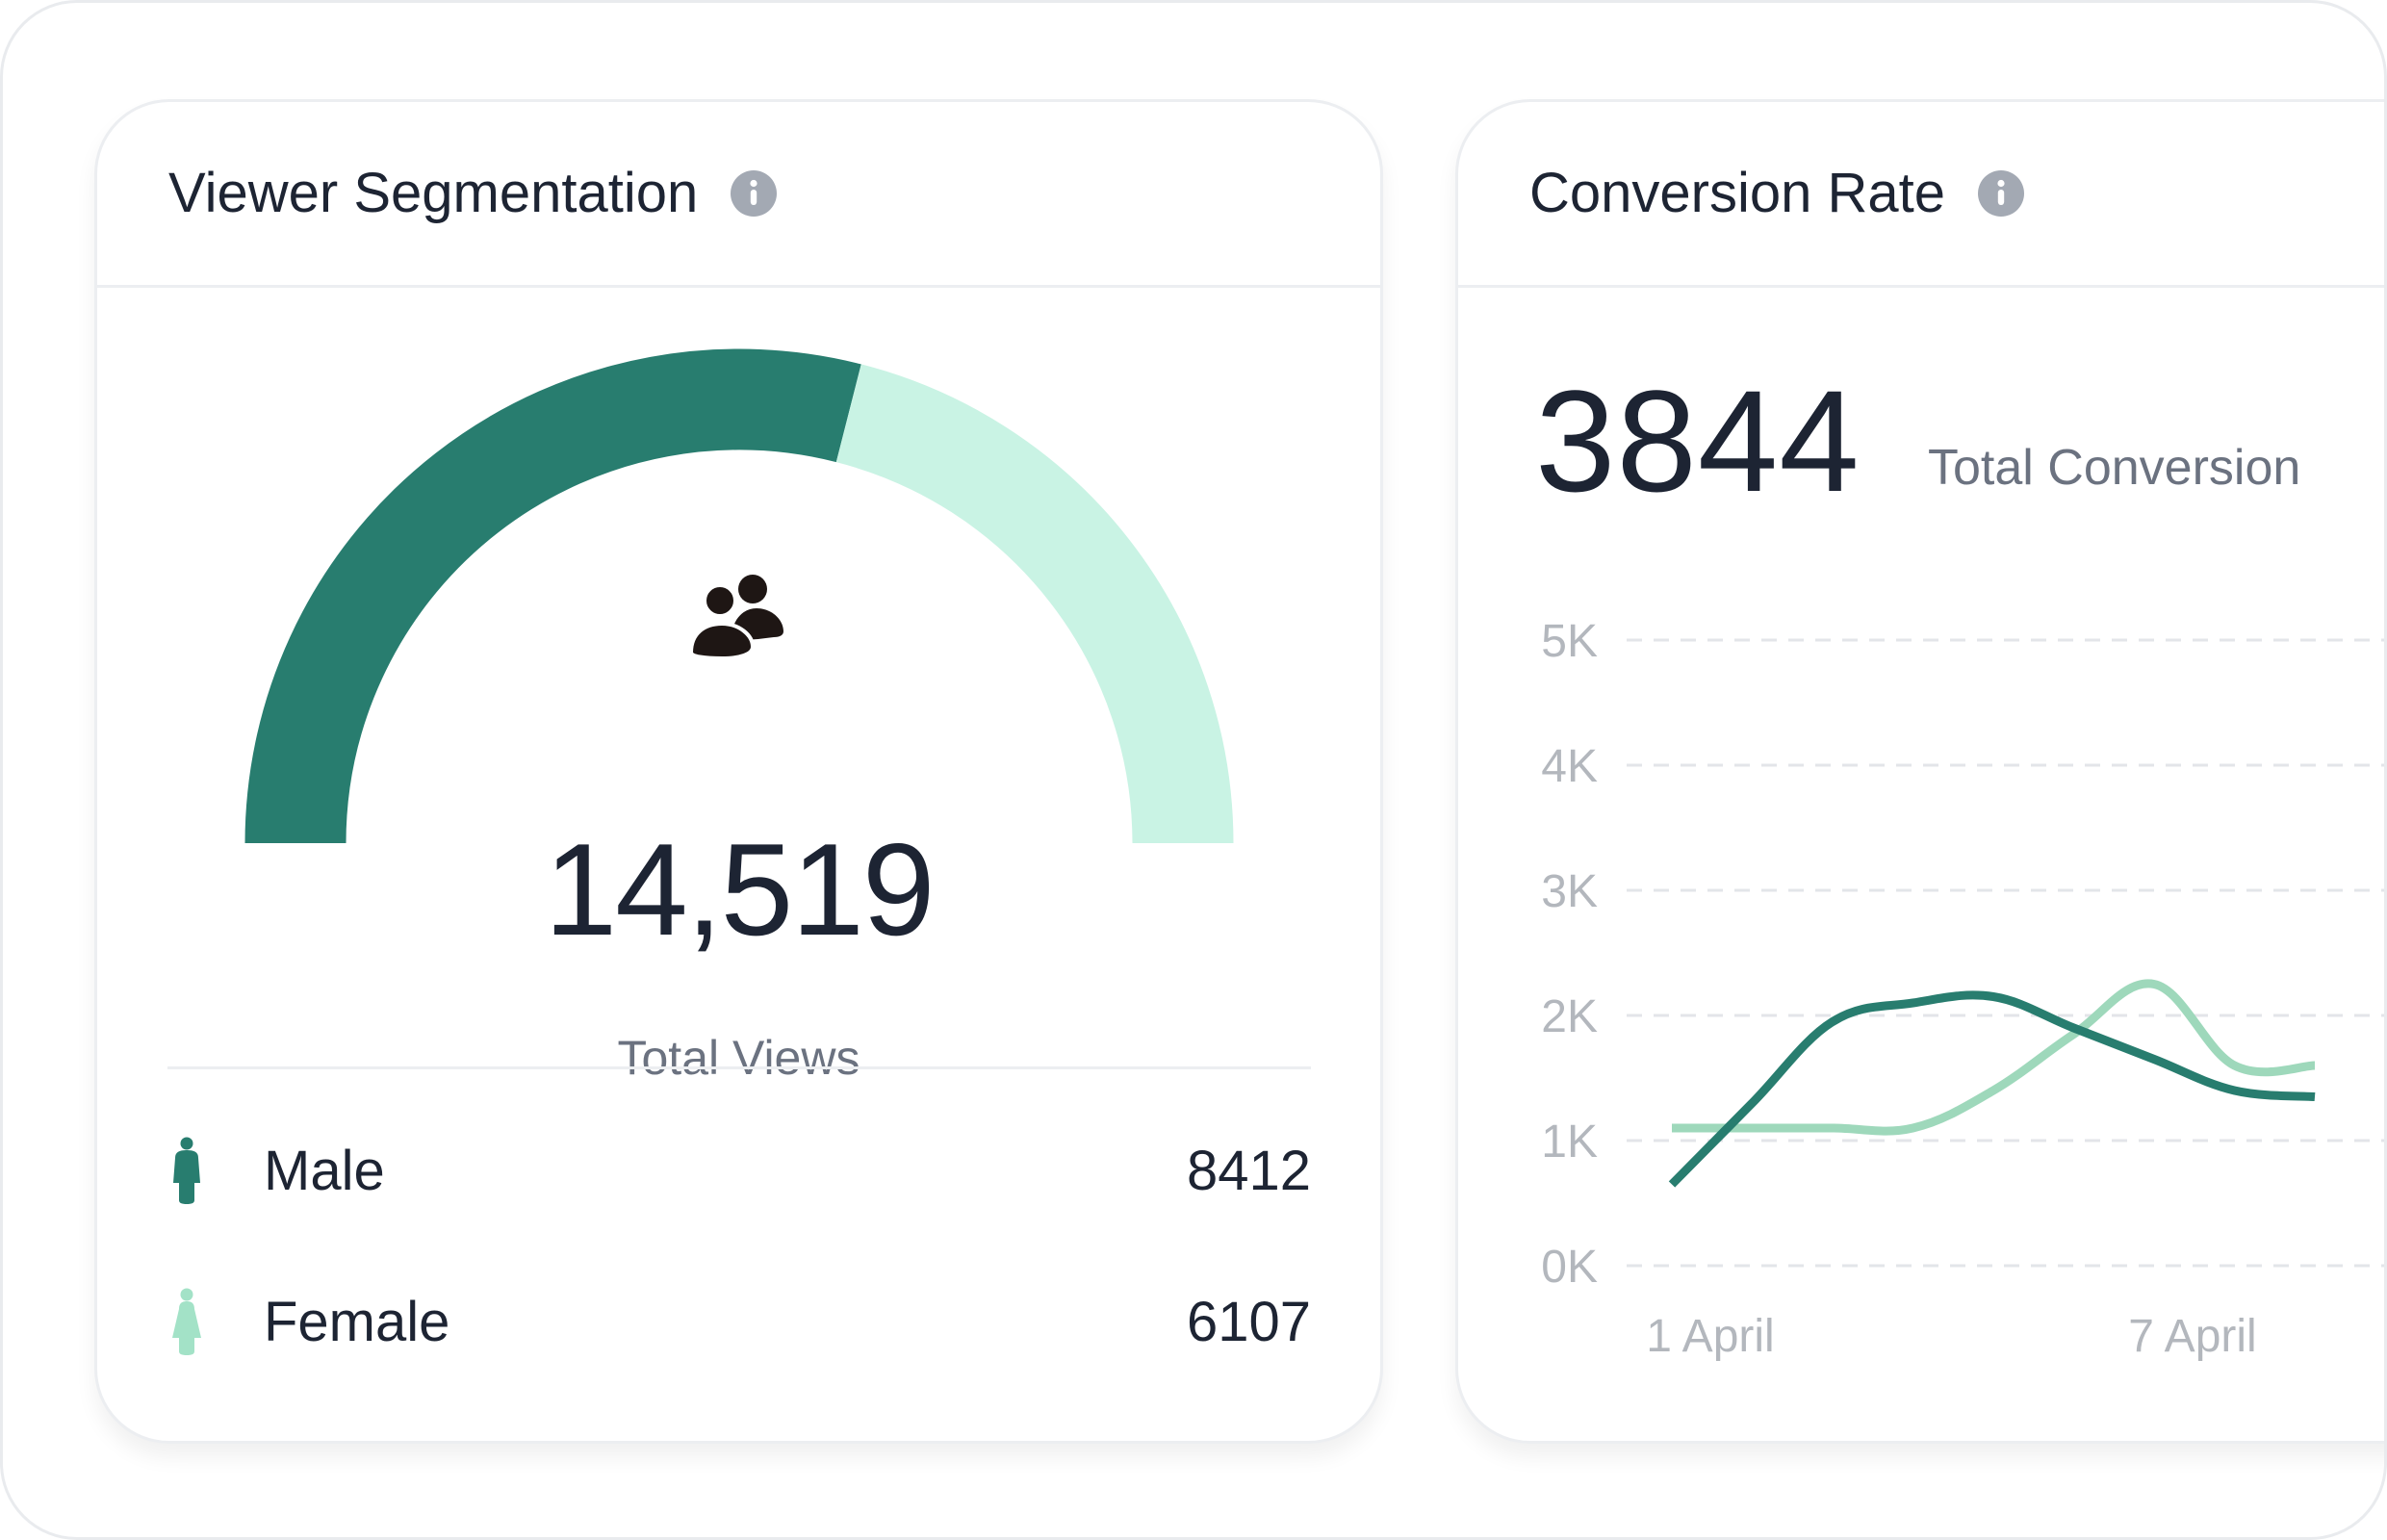 Image resolution: width=2387 pixels, height=1540 pixels. Describe the element at coordinates (186, 1170) in the screenshot. I see `male-person-icon` at that location.